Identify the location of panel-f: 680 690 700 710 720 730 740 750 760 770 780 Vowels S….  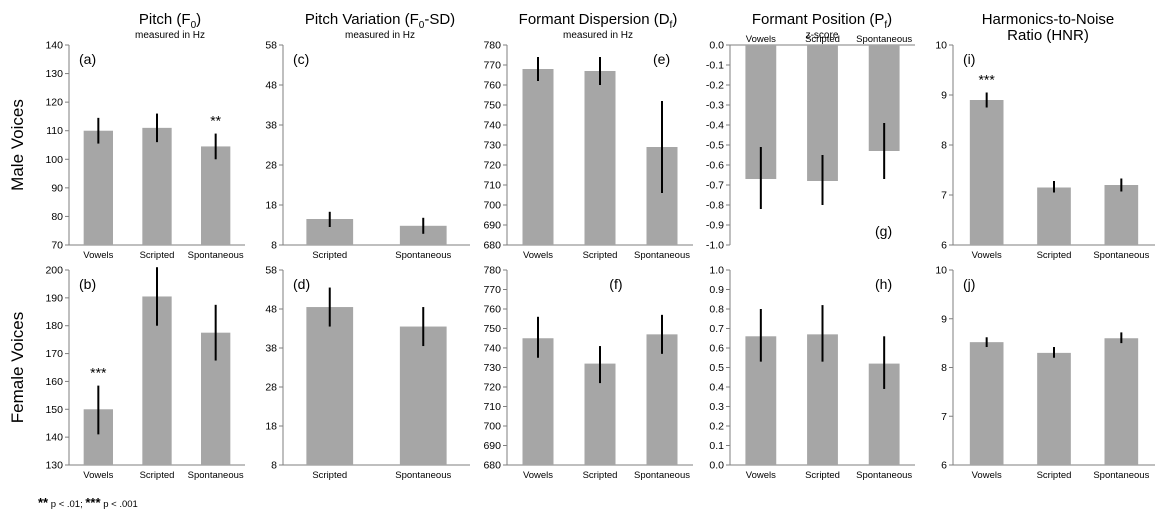
(588, 373).